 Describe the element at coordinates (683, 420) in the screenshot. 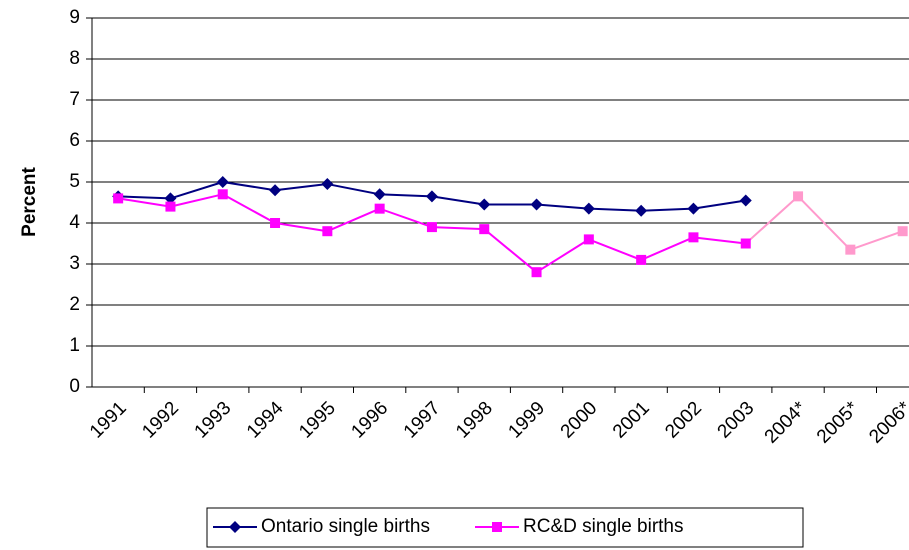

I see `x-tick-label: 2002` at that location.